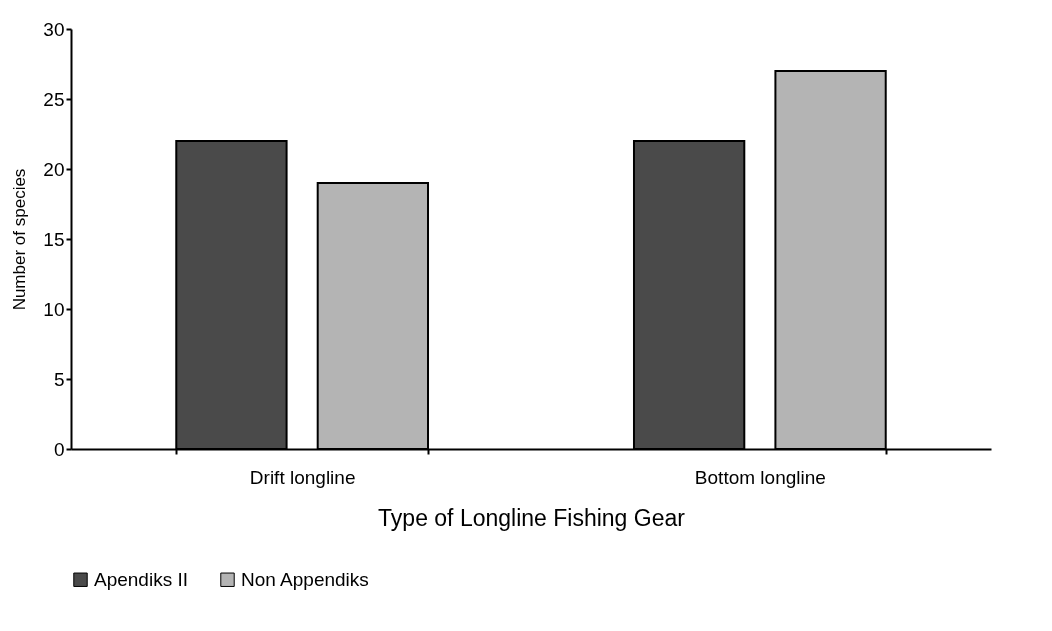 The image size is (1052, 631). Describe the element at coordinates (305, 579) in the screenshot. I see `legend-label: Non Appendiks` at that location.